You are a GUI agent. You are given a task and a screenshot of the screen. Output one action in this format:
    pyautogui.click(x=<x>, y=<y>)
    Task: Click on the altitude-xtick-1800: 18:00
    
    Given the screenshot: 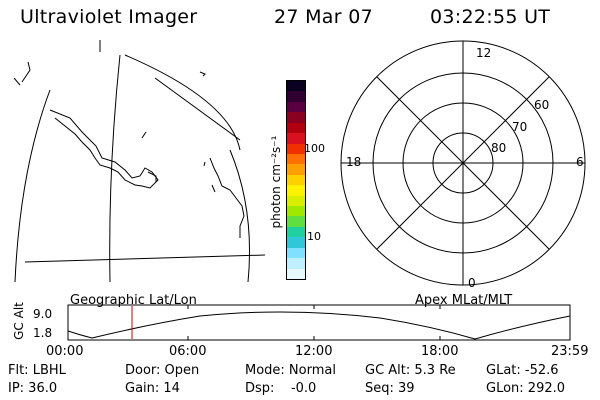 What is the action you would take?
    pyautogui.click(x=440, y=351)
    